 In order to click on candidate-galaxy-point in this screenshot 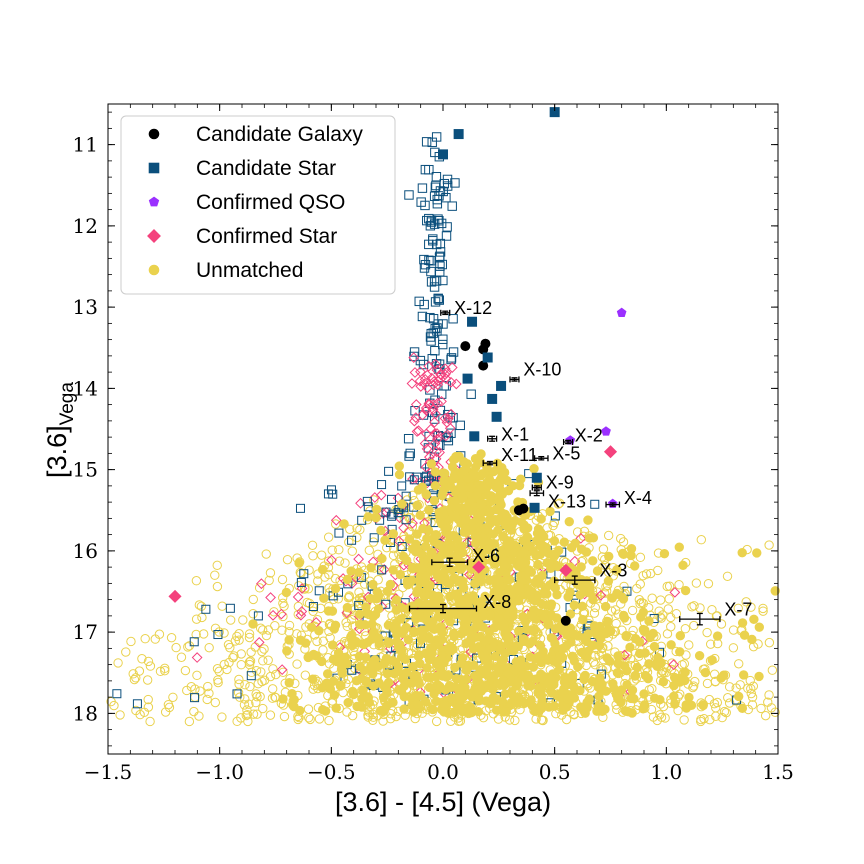, I will do `click(485, 343)`.